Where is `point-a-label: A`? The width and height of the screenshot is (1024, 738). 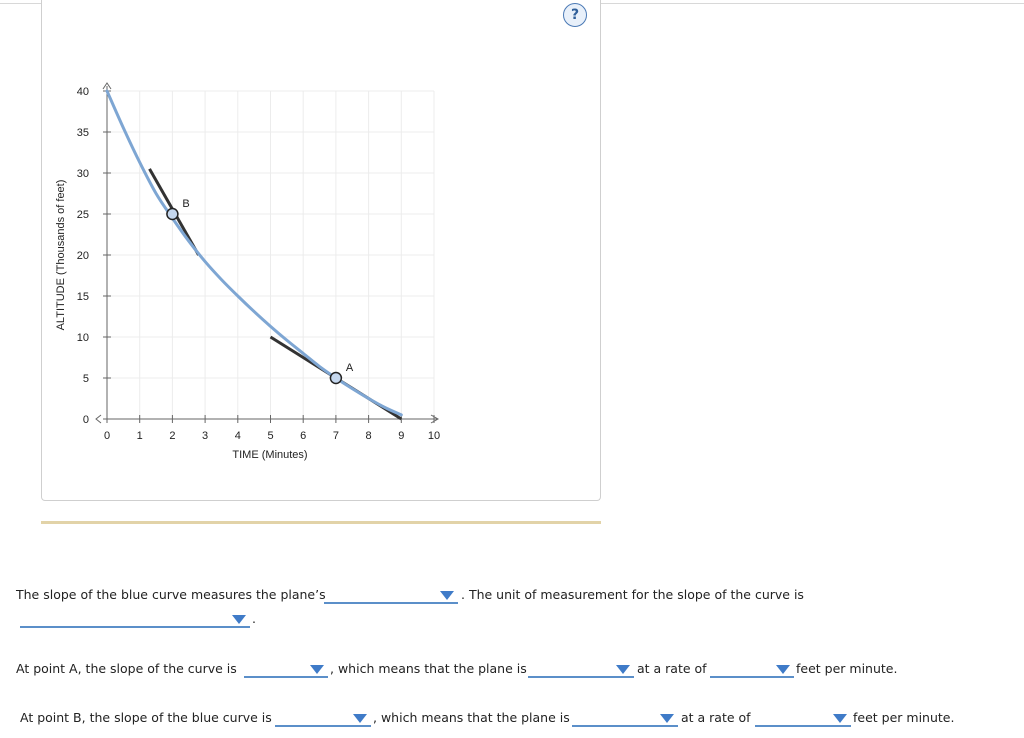
point-a-label: A is located at coordinates (350, 368).